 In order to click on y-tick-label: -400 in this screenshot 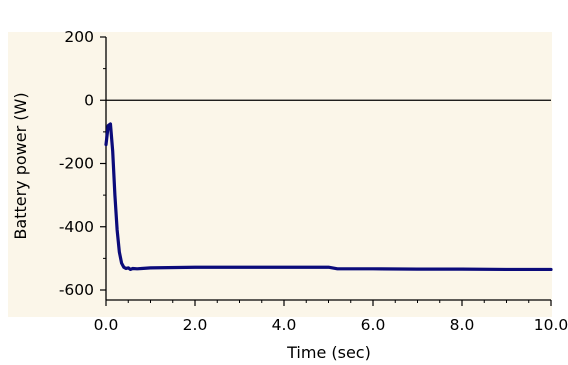, I will do `click(76, 227)`.